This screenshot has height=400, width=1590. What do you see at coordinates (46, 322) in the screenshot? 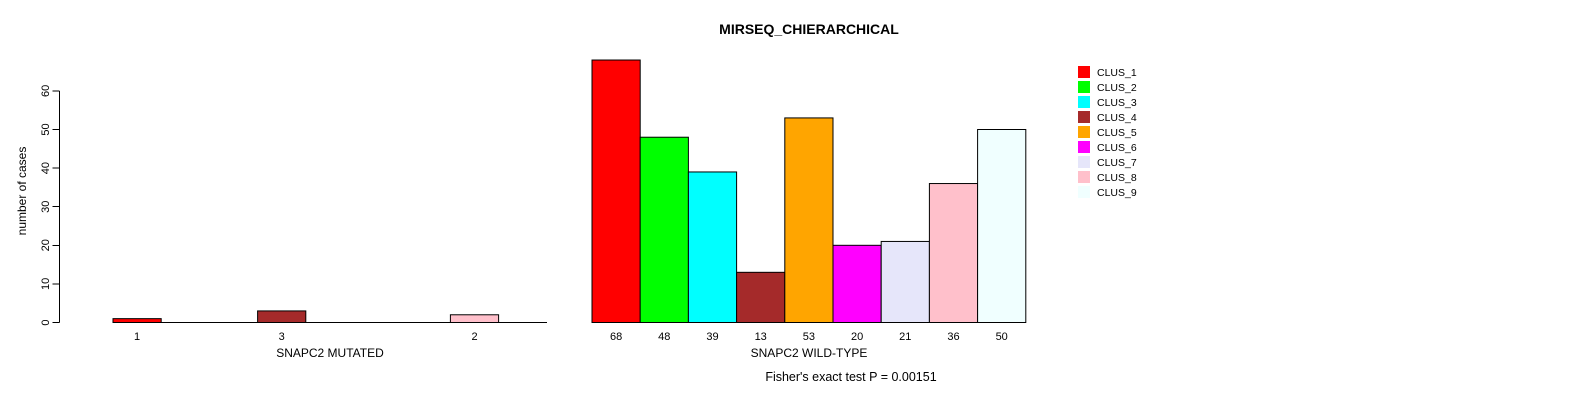
I see `y-tick-label: 0` at bounding box center [46, 322].